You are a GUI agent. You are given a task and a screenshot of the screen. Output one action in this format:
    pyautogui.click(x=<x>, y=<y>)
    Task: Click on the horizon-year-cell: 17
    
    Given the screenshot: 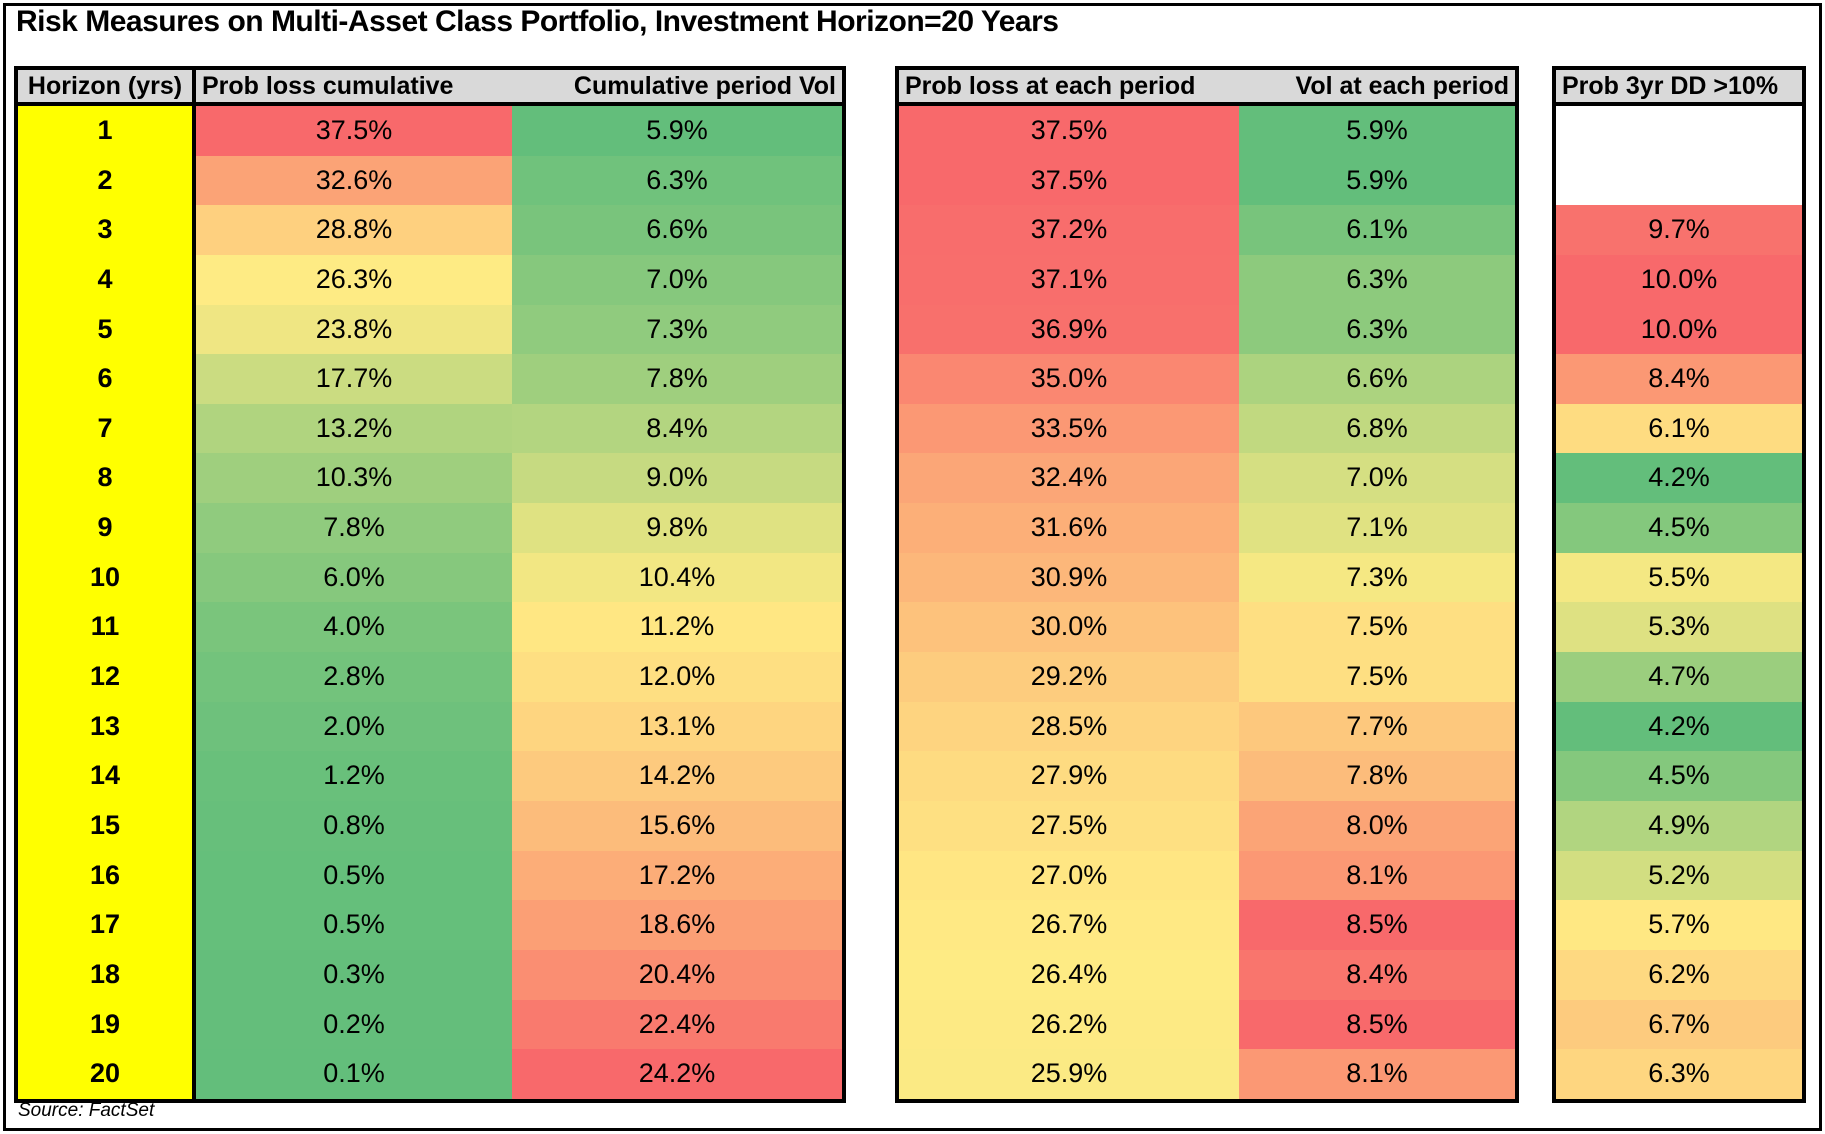 What is the action you would take?
    pyautogui.click(x=107, y=925)
    